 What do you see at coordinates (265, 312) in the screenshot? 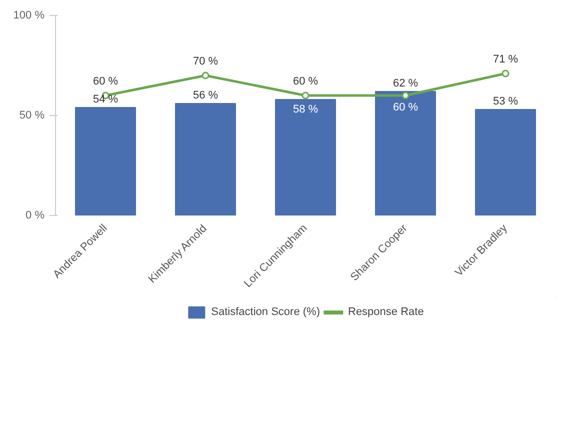
I see `legend-label: Satisfaction Score (%)` at bounding box center [265, 312].